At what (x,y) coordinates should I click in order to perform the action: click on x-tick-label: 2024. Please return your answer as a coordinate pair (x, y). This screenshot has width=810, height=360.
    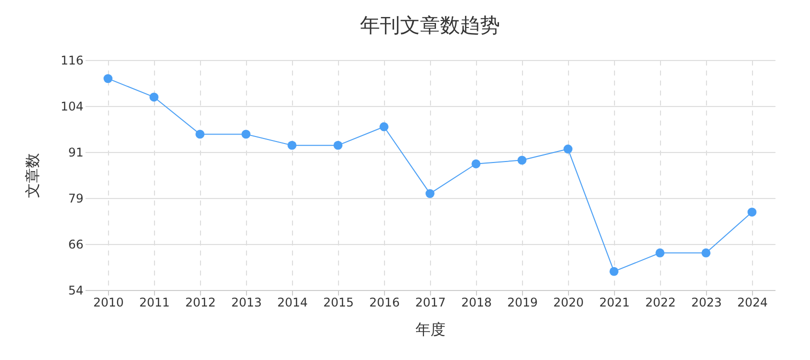
    Looking at the image, I should click on (752, 303).